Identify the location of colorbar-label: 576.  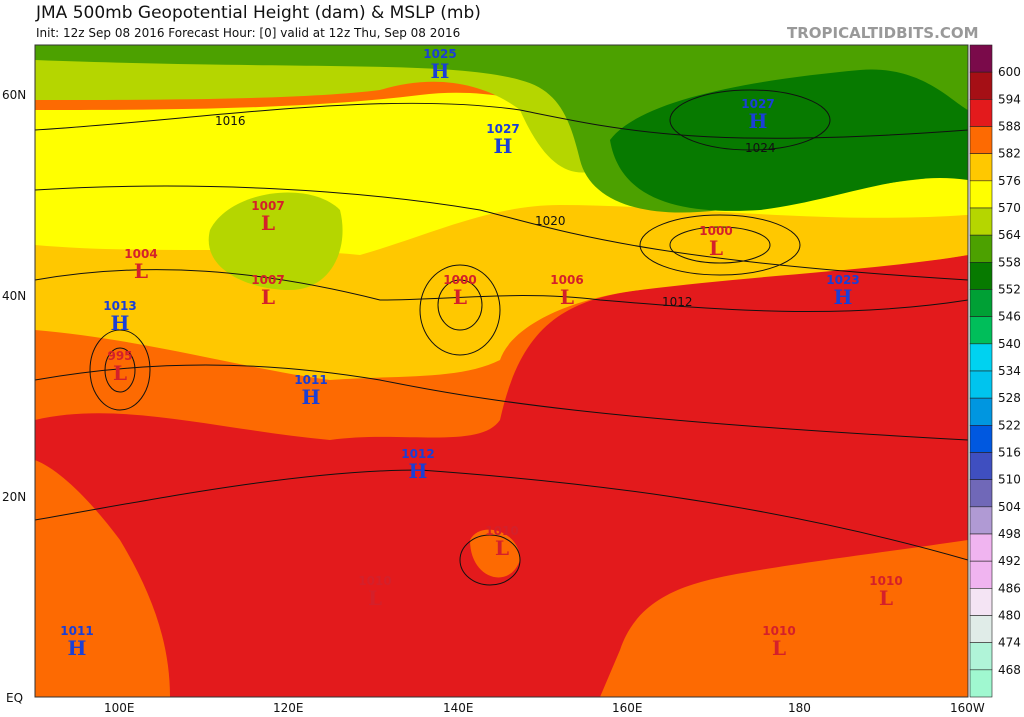
(1009, 181).